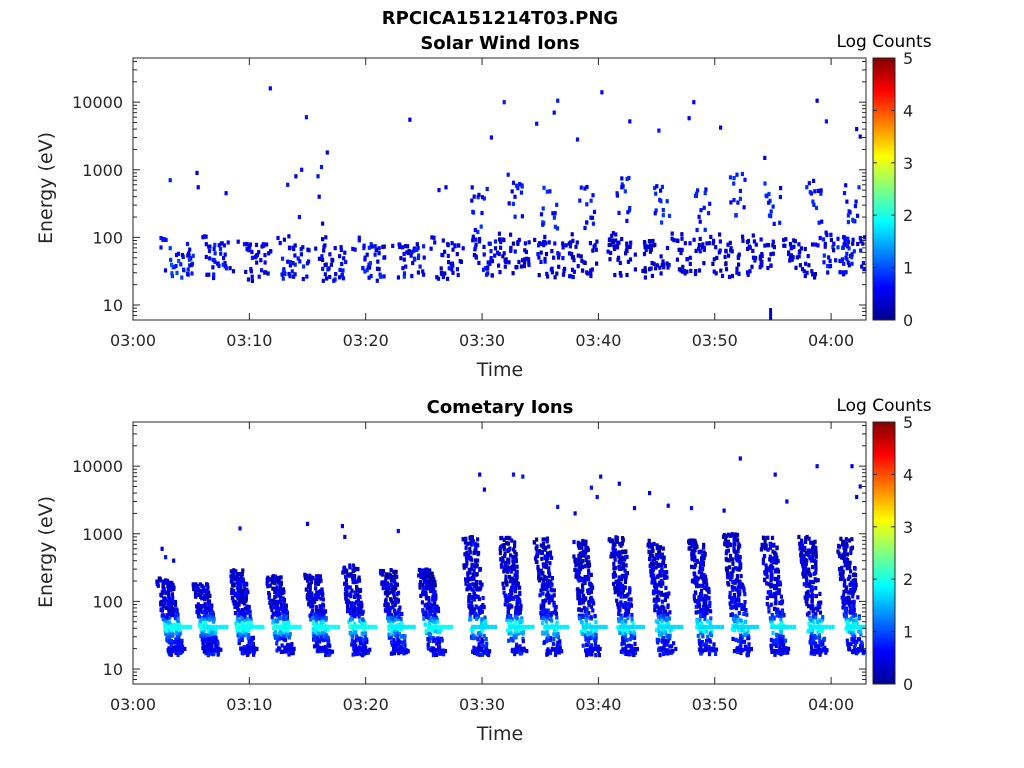  Describe the element at coordinates (715, 340) in the screenshot. I see `x-tick-label: 03:50` at that location.